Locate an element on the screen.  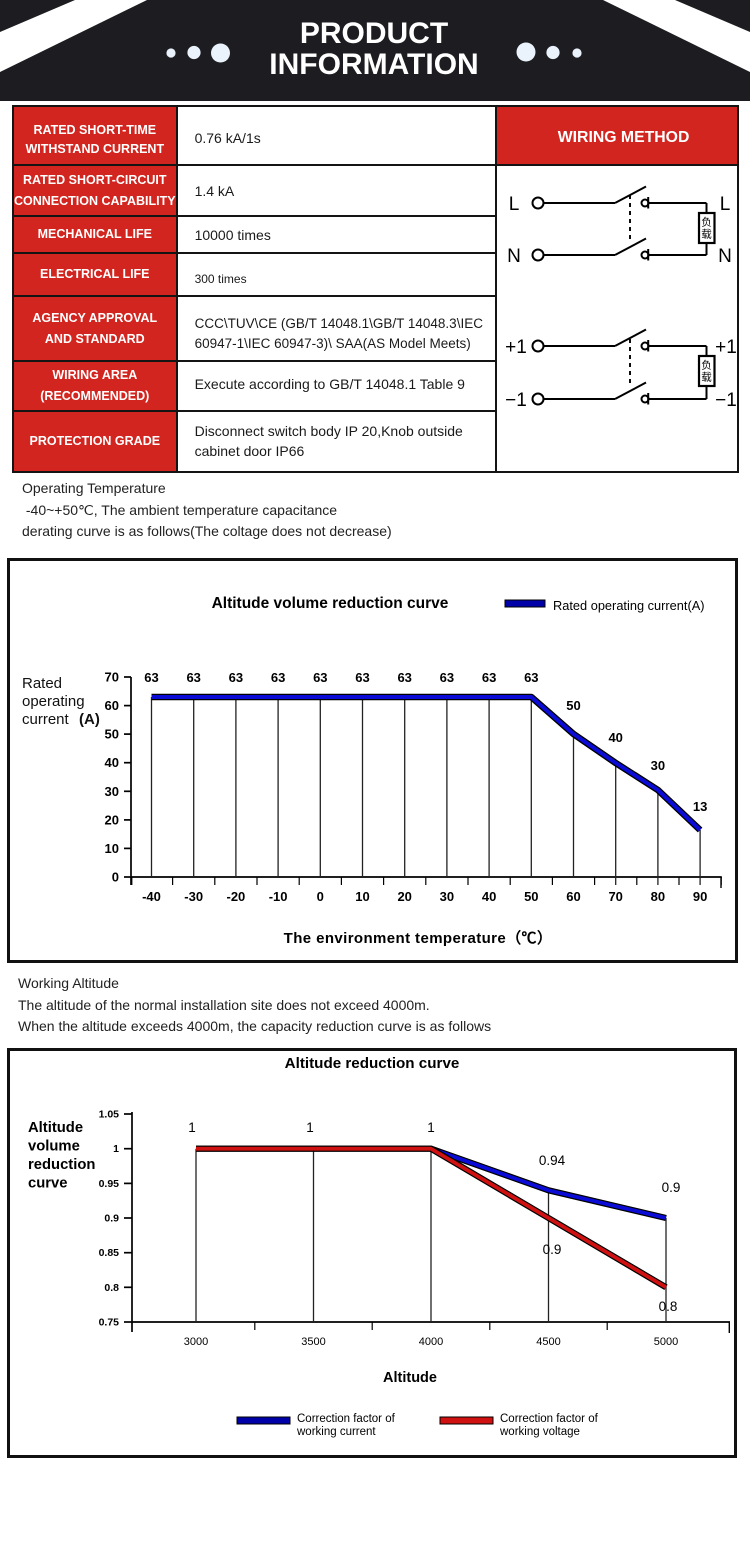
svg-text: 0.85 is located at coordinates (109, 1253).